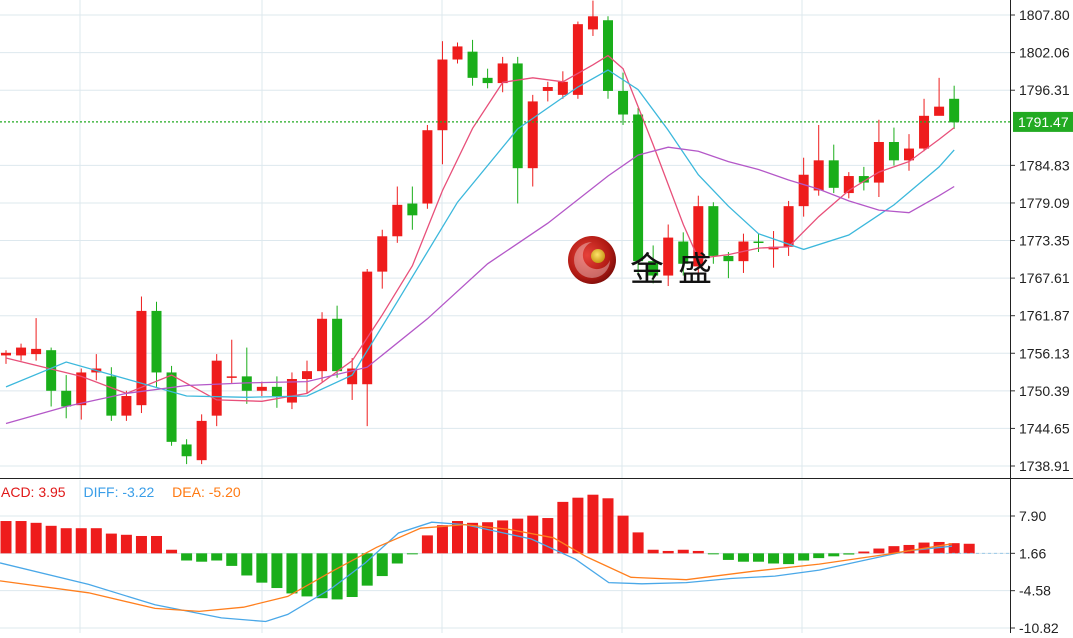 This screenshot has height=638, width=1073. What do you see at coordinates (1032, 516) in the screenshot?
I see `macd-y-tick-label: 7.90` at bounding box center [1032, 516].